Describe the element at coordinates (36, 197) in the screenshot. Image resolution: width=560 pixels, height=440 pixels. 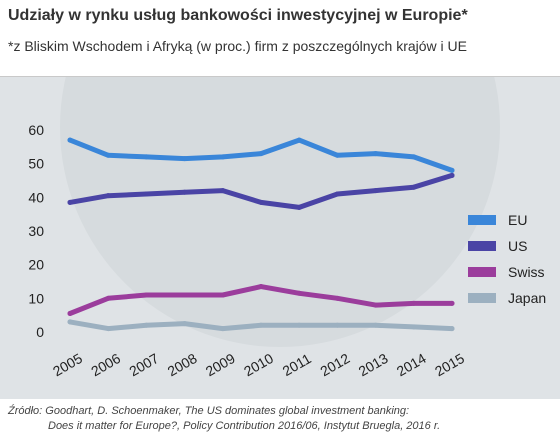
I see `y-tick-label: 40` at that location.